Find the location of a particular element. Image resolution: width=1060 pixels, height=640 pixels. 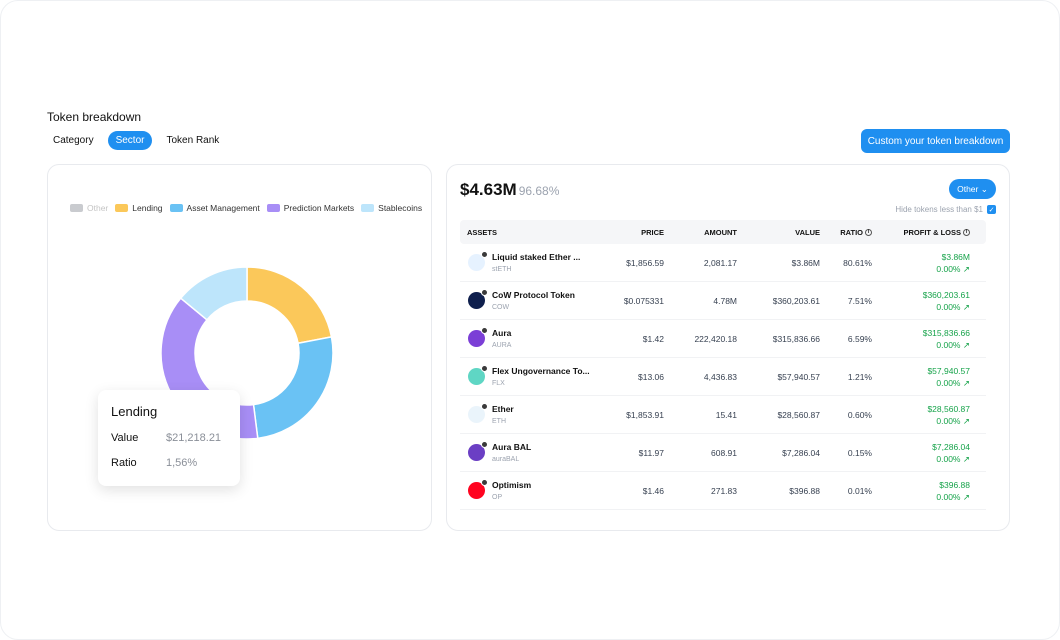

ratio-cell: 0.60% is located at coordinates (859, 414).